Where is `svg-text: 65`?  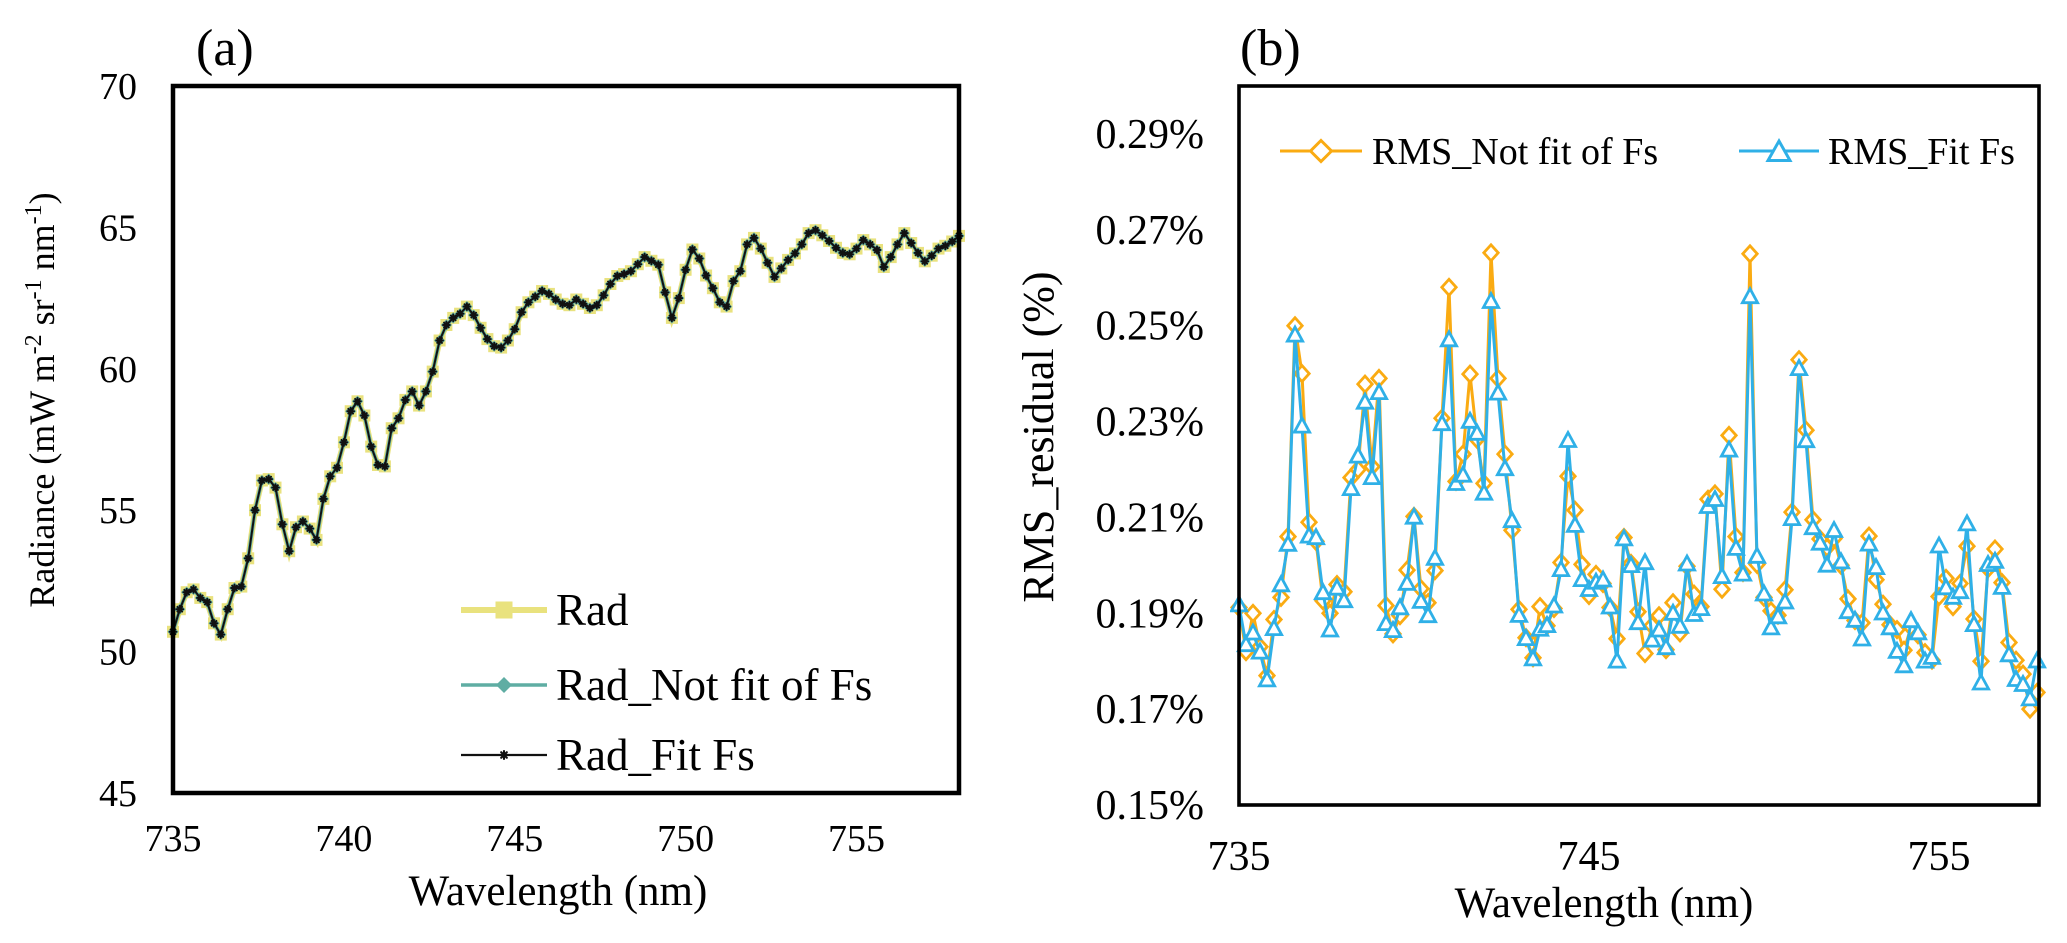
svg-text: 65 is located at coordinates (118, 228).